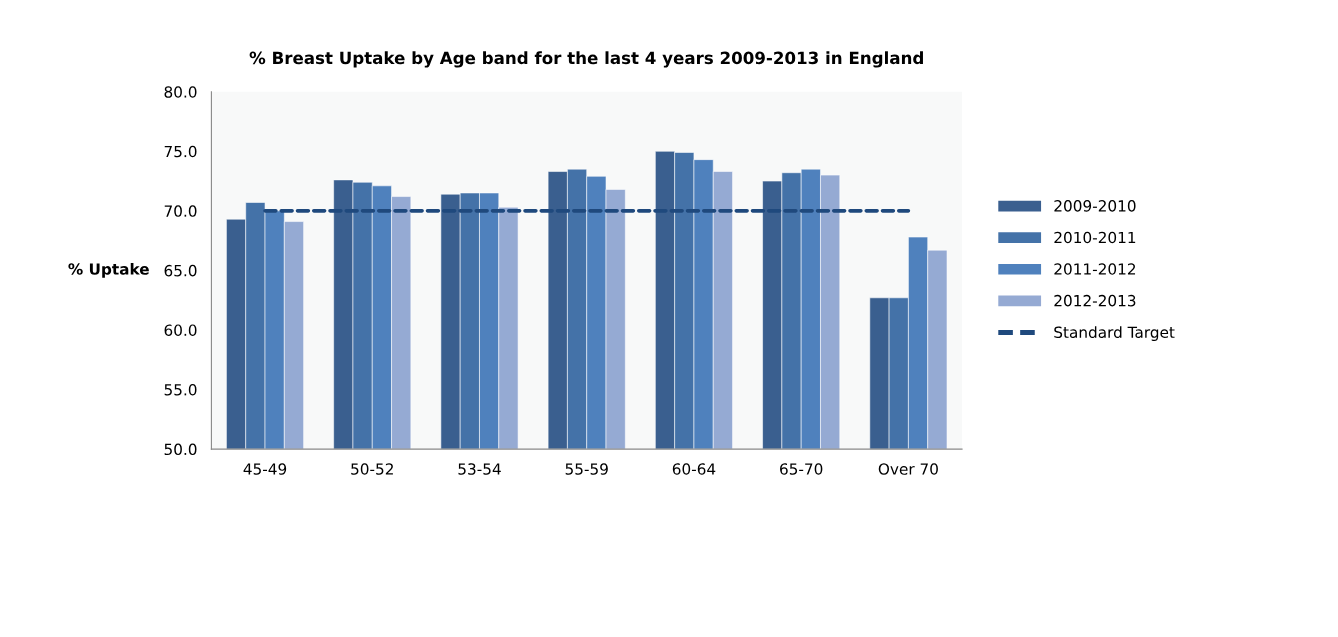  I want to click on x-tick-label: Over 70, so click(908, 469).